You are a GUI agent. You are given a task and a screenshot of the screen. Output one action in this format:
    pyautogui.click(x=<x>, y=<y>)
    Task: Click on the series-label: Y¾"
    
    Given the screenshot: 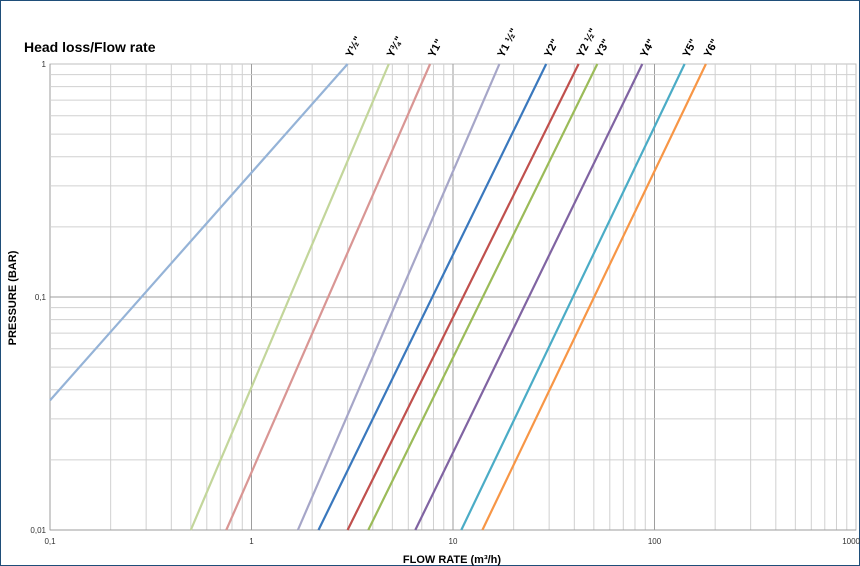 What is the action you would take?
    pyautogui.click(x=395, y=47)
    